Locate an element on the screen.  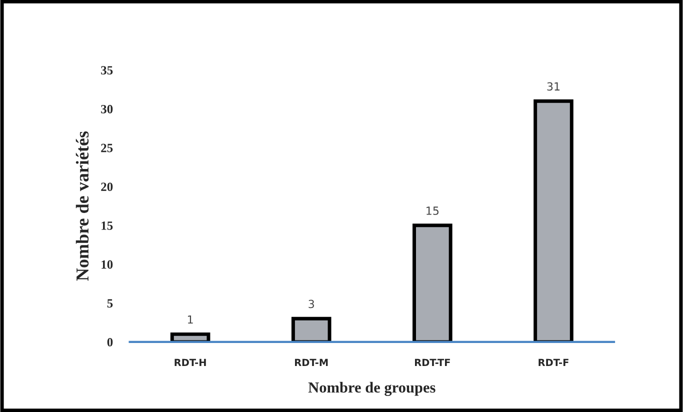
data-label: 1 is located at coordinates (190, 319).